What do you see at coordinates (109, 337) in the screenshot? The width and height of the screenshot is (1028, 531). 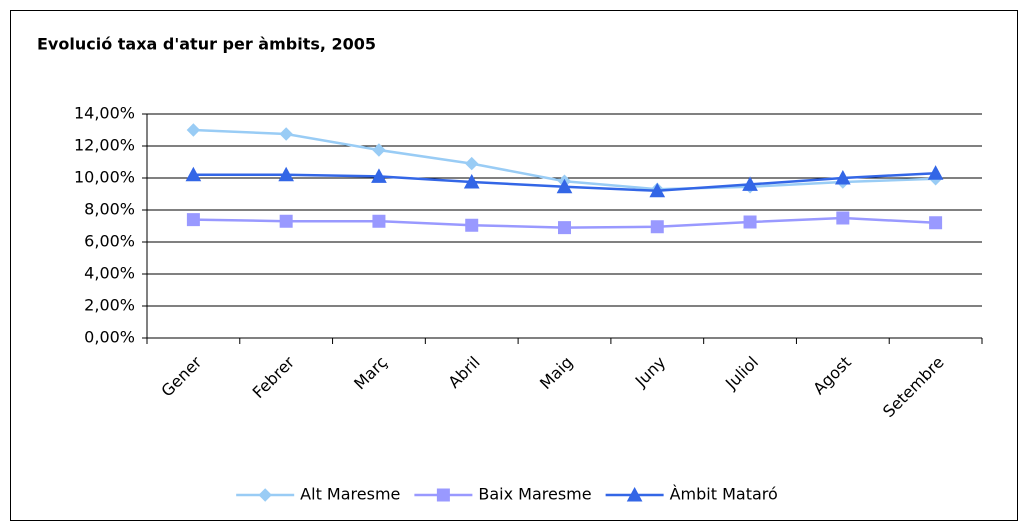 I see `y-tick-label: 0,00%` at bounding box center [109, 337].